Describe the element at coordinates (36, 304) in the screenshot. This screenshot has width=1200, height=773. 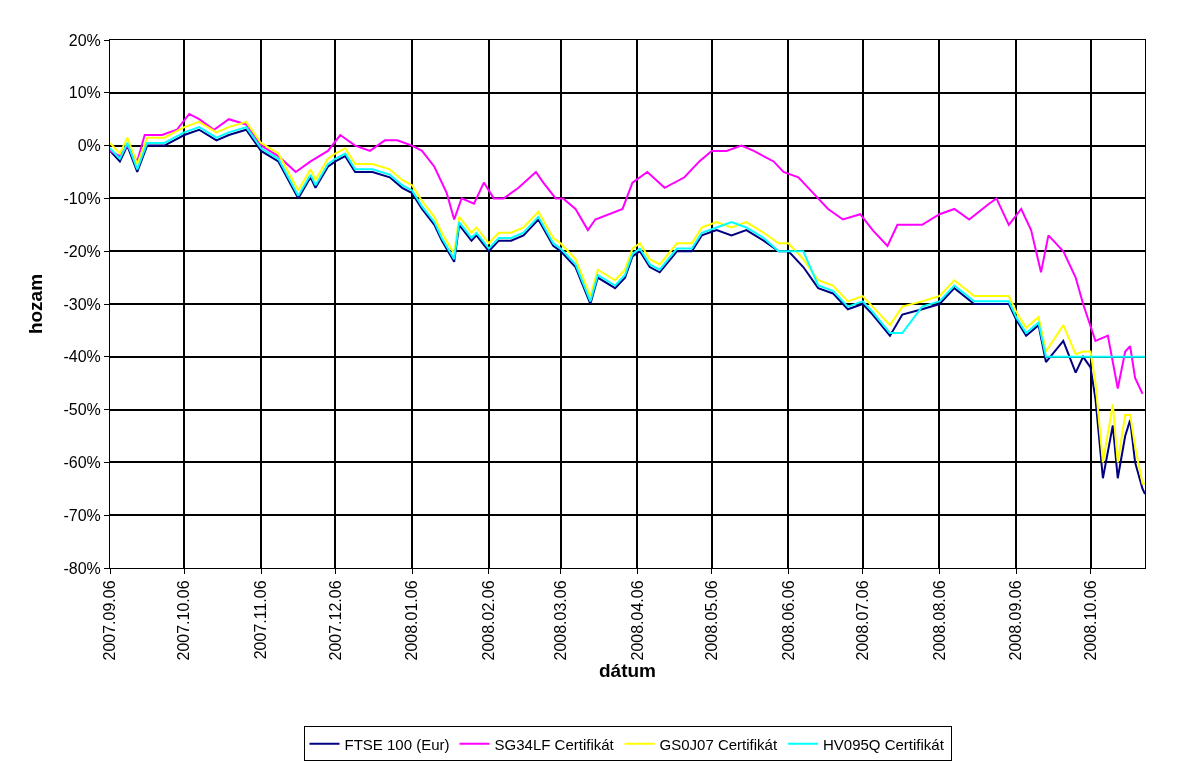
I see `y-axis-title: hozam` at that location.